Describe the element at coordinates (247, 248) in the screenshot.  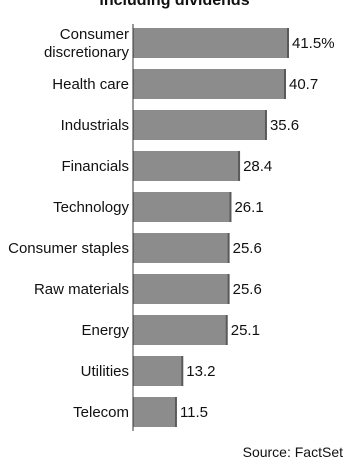
I see `value-label-5: 25.6` at that location.